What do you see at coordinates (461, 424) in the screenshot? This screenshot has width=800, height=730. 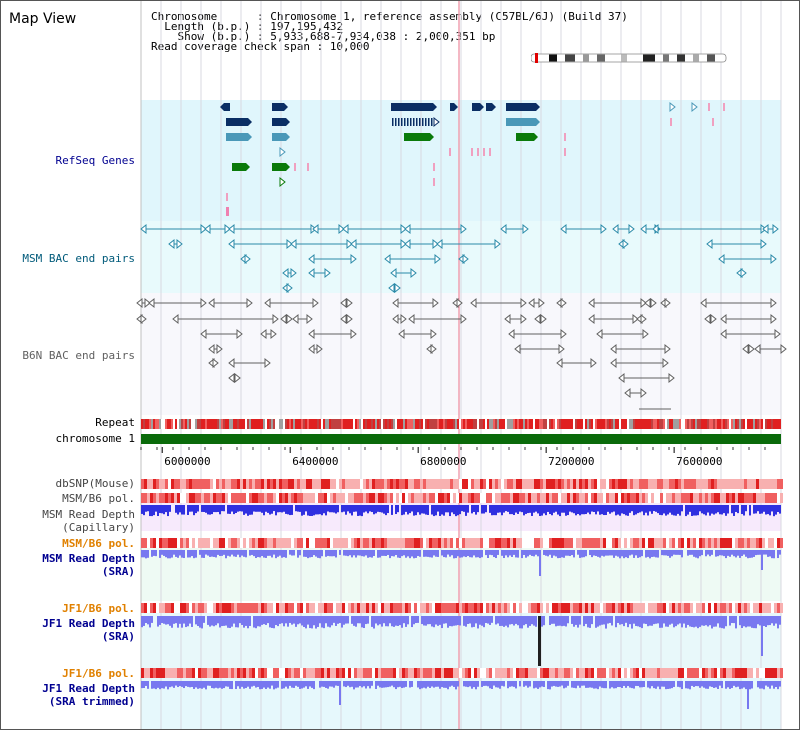 I see `repeat-track` at bounding box center [461, 424].